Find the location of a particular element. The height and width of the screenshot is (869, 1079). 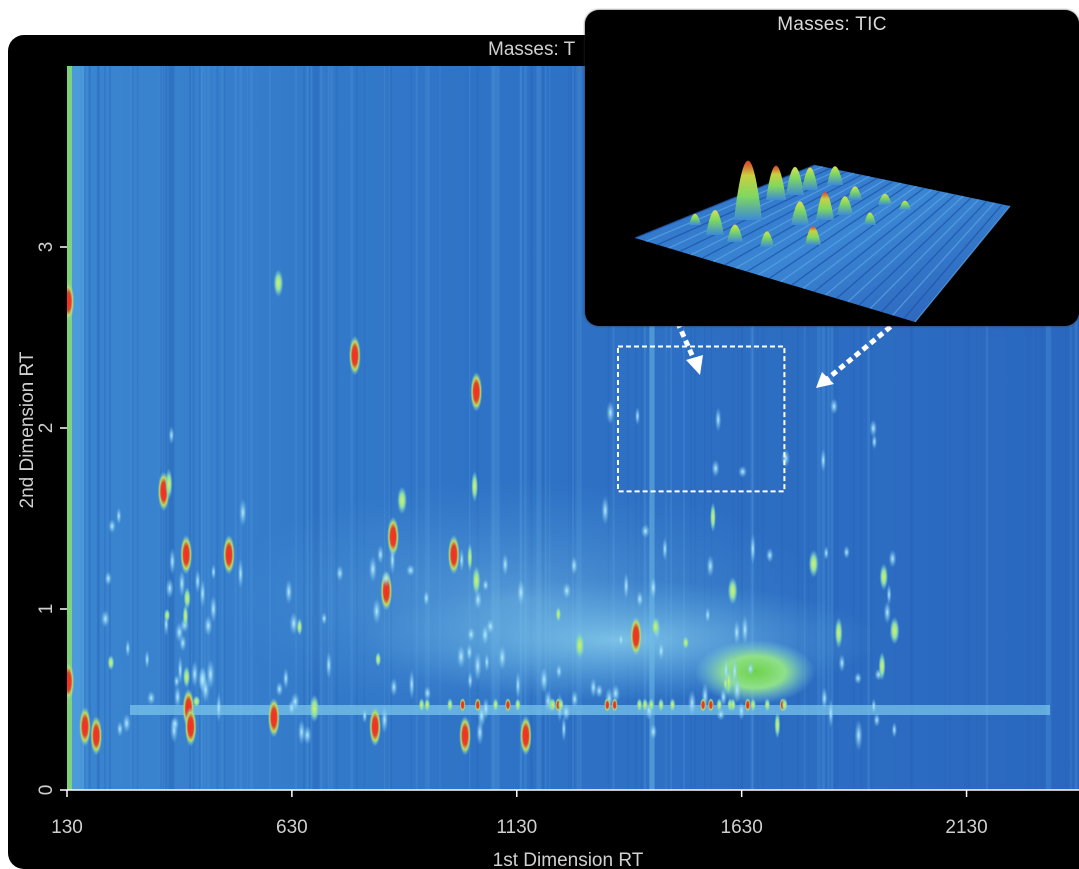

zoom-region-box is located at coordinates (701, 419).